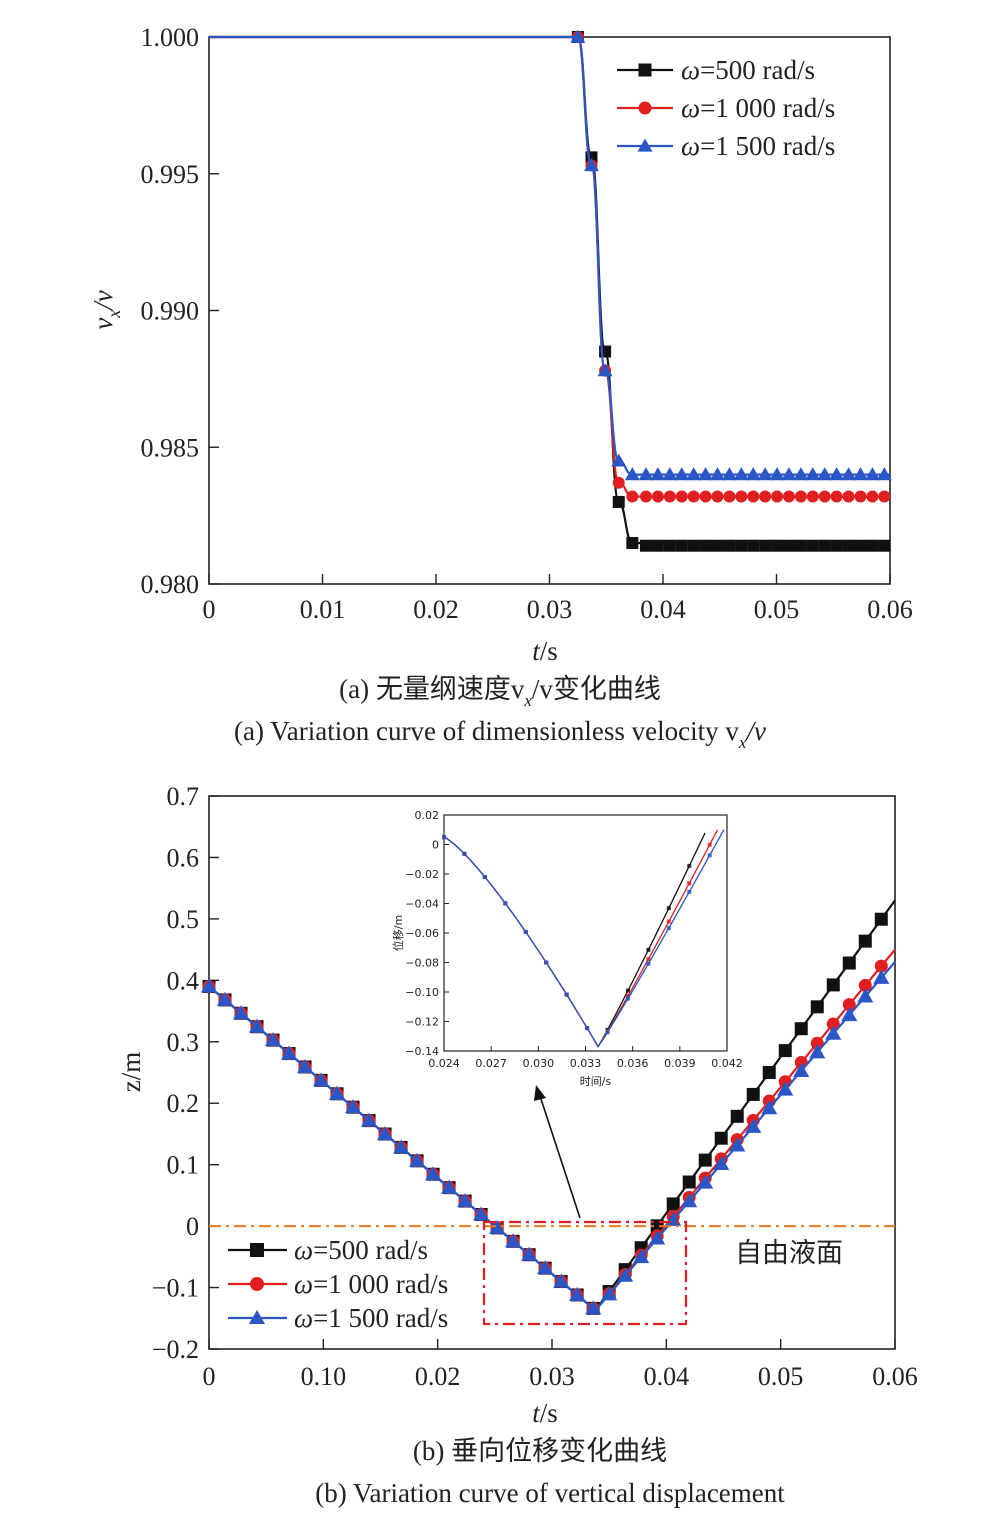 The height and width of the screenshot is (1516, 1000). I want to click on inset-xtick-label: 0.036, so click(633, 1063).